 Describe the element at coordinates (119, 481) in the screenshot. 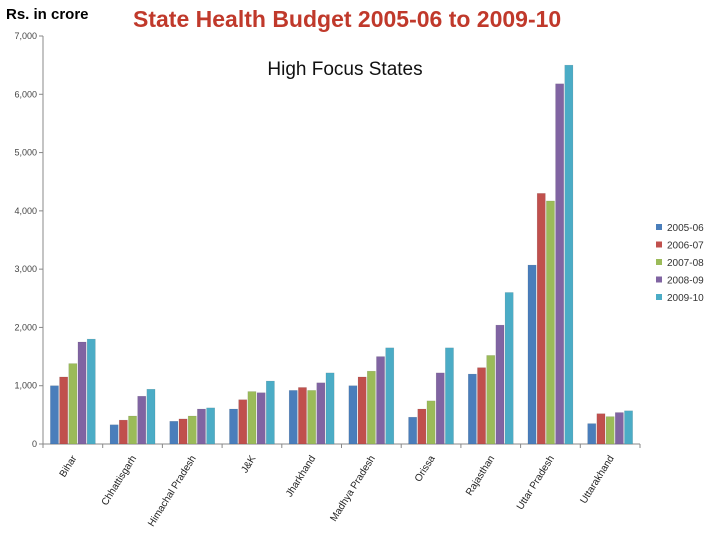

I see `x-category-label: Chhattisgarh` at that location.